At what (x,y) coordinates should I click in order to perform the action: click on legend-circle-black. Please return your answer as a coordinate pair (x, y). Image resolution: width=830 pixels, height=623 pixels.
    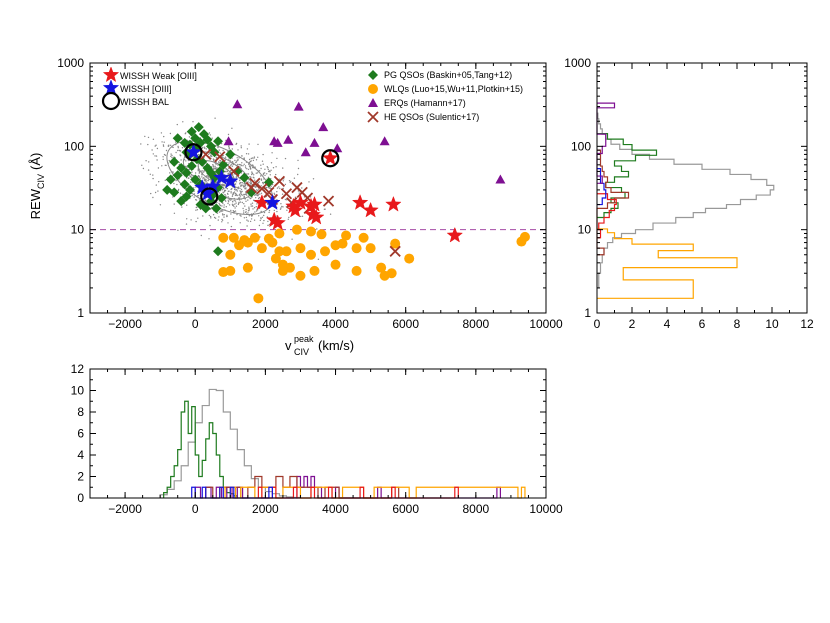
    Looking at the image, I should click on (111, 101).